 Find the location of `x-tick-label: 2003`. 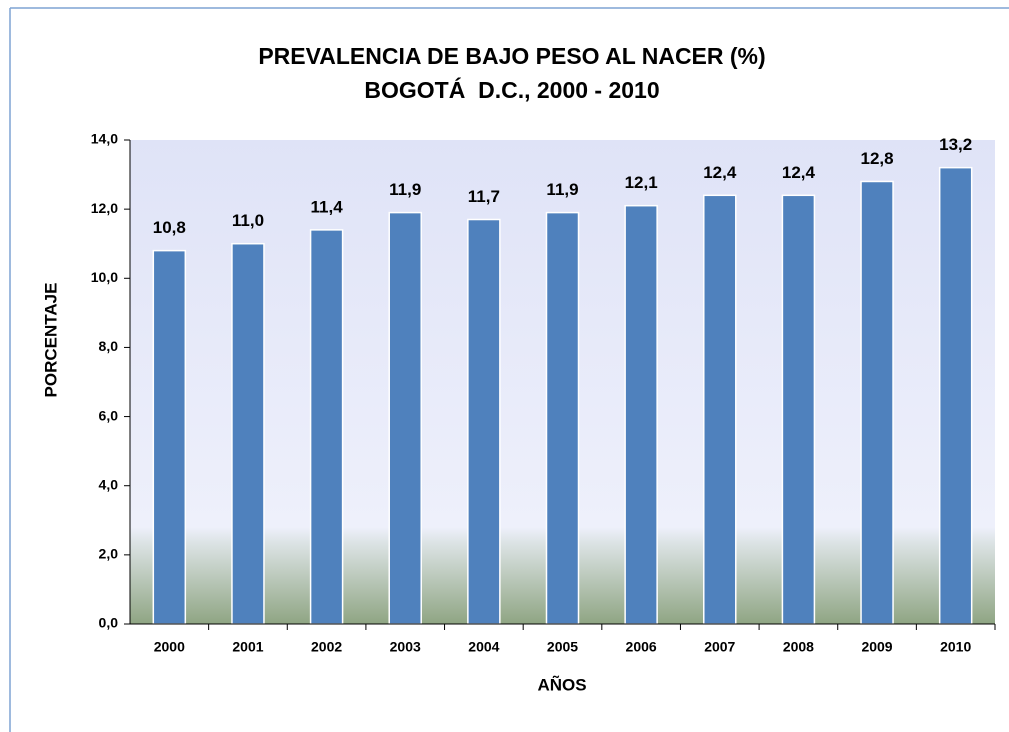

x-tick-label: 2003 is located at coordinates (405, 647).